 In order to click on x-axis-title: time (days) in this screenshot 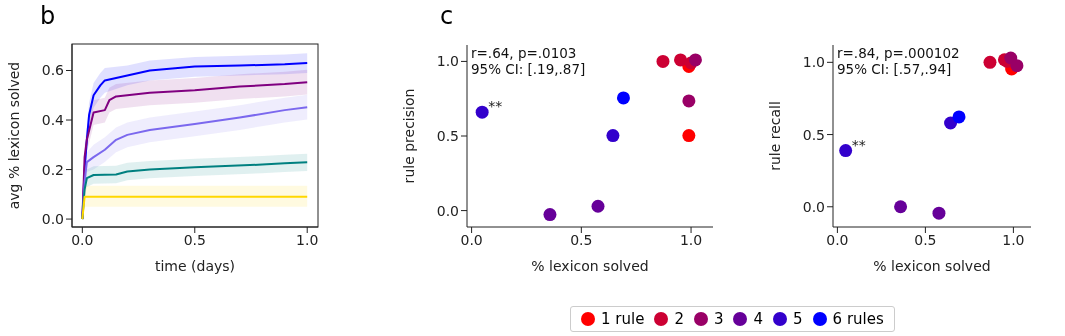, I will do `click(195, 266)`.